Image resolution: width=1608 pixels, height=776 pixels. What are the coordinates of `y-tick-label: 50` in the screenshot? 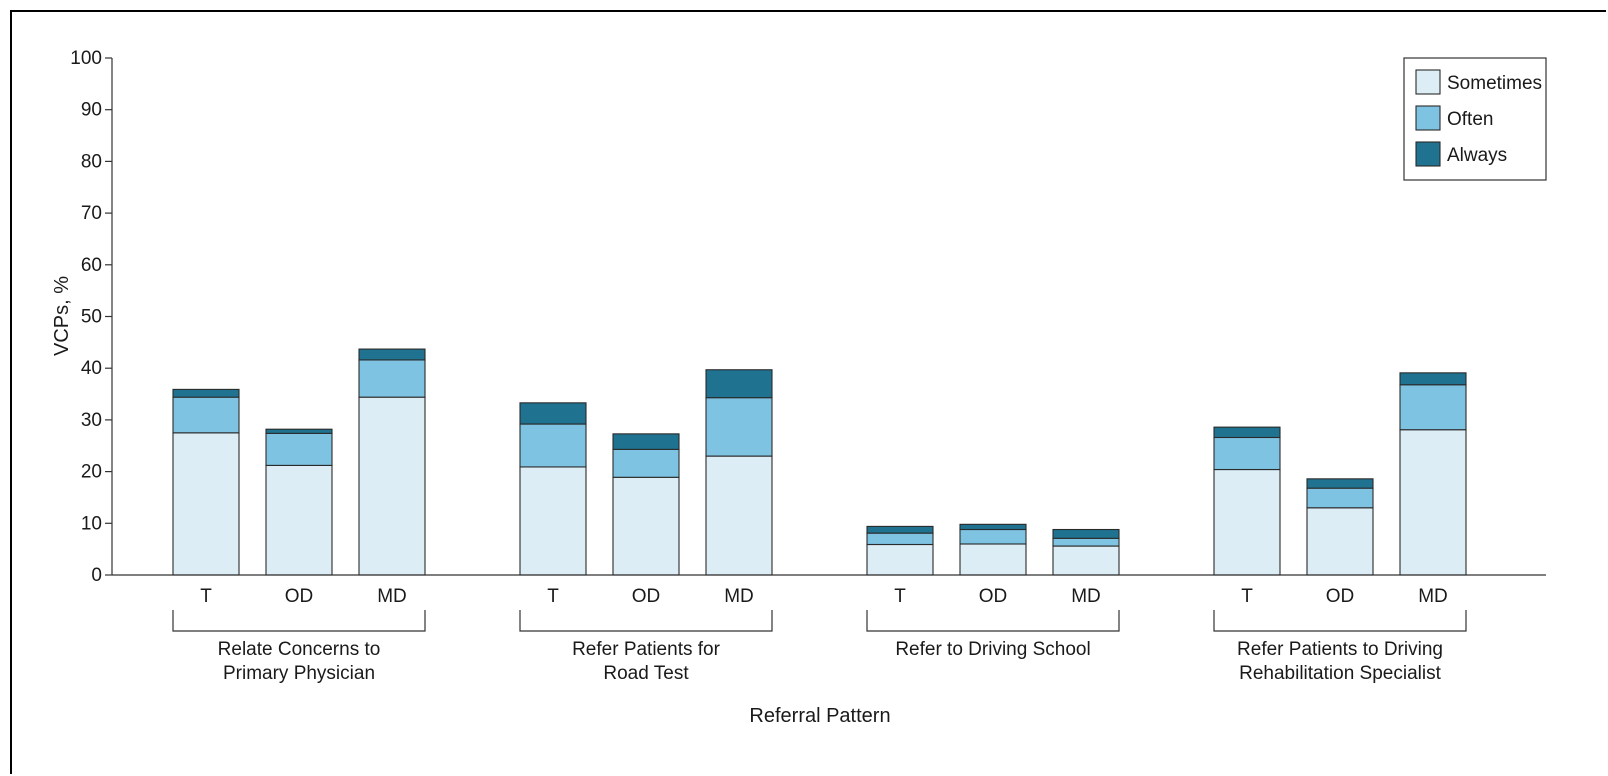 It's located at (91, 317).